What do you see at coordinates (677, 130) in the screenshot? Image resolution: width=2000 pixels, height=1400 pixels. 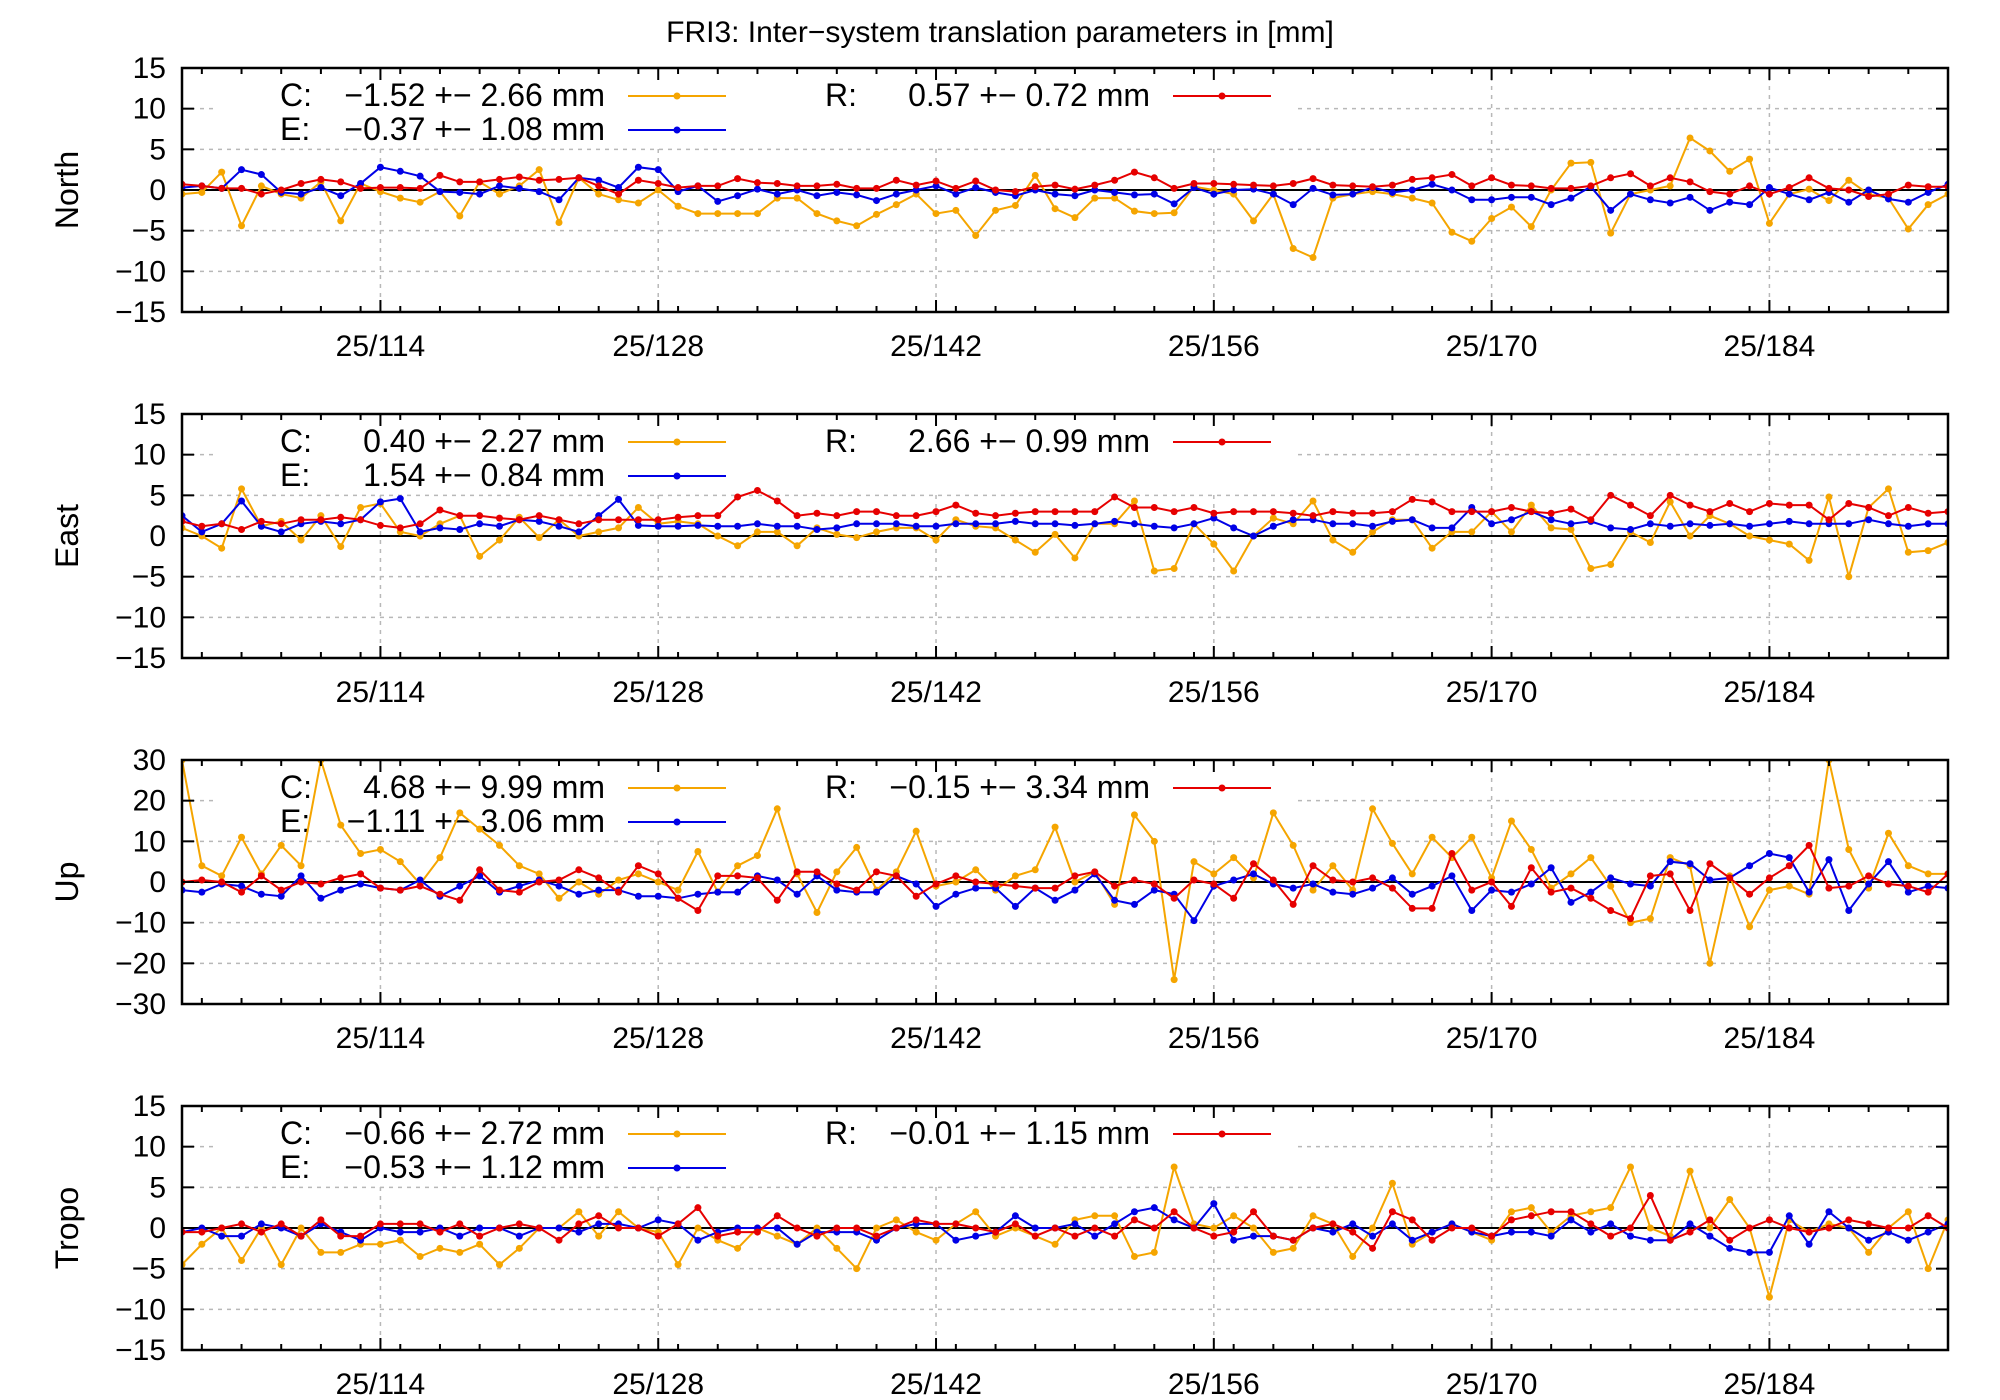 I see `legend-marker-E` at bounding box center [677, 130].